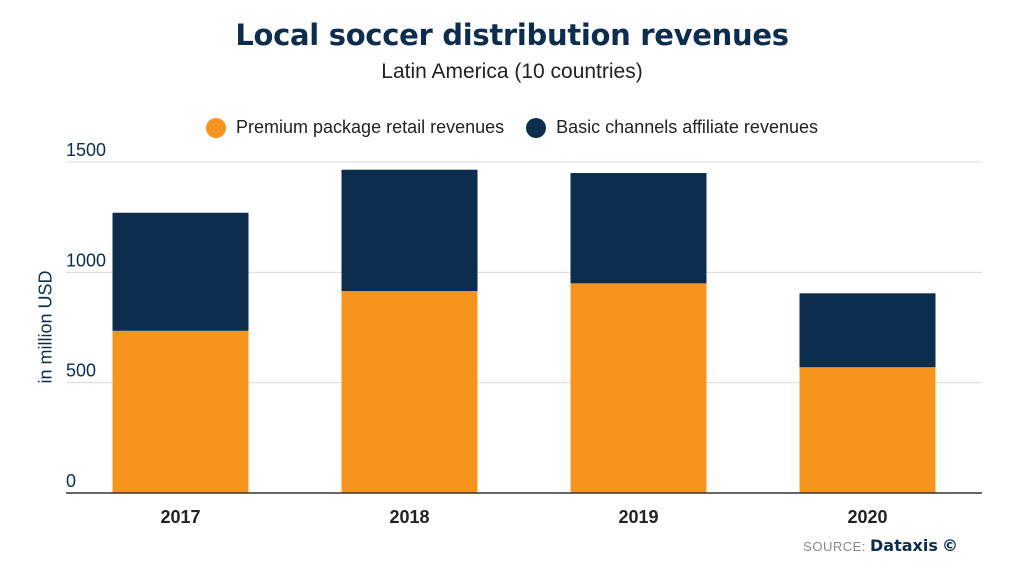 The image size is (1024, 576). Describe the element at coordinates (834, 546) in the screenshot. I see `source-prefix: SOURCE:` at that location.